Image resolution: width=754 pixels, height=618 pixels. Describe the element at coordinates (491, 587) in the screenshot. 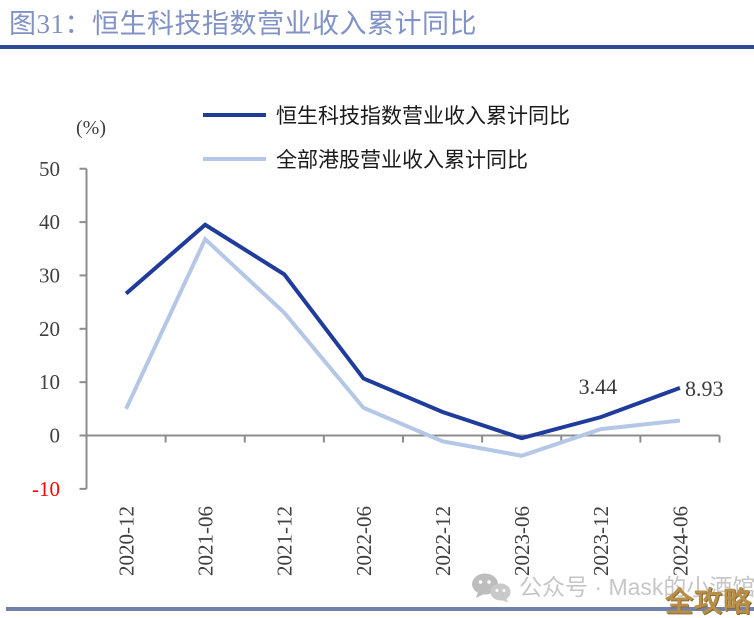

I see `wechat-icon` at that location.